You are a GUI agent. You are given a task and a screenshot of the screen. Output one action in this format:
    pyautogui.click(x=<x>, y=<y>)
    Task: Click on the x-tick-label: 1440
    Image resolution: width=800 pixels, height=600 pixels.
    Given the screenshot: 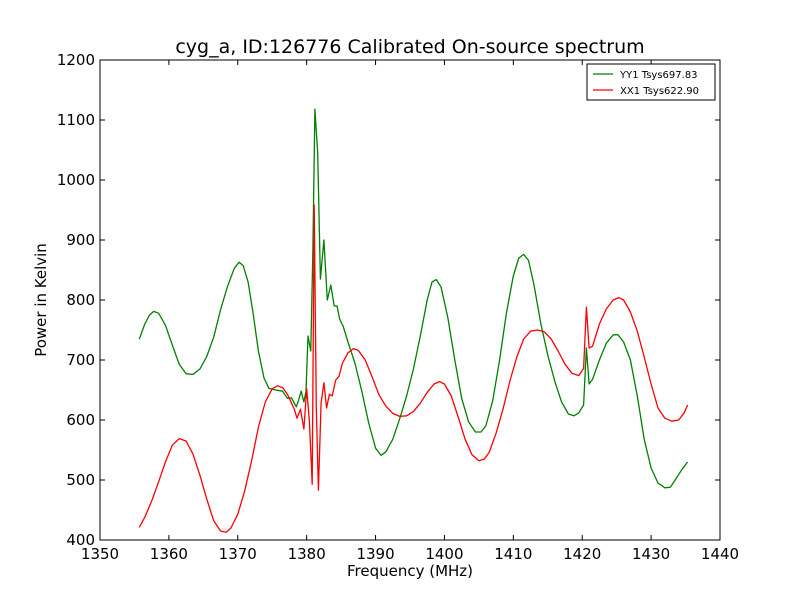 What is the action you would take?
    pyautogui.click(x=720, y=554)
    